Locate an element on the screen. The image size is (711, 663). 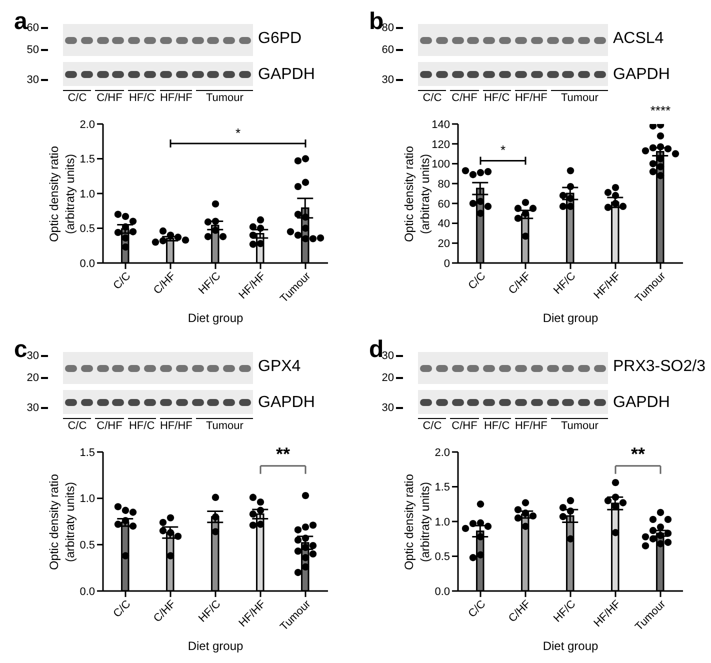
y-tick-label: 60 is located at coordinates (444, 204).